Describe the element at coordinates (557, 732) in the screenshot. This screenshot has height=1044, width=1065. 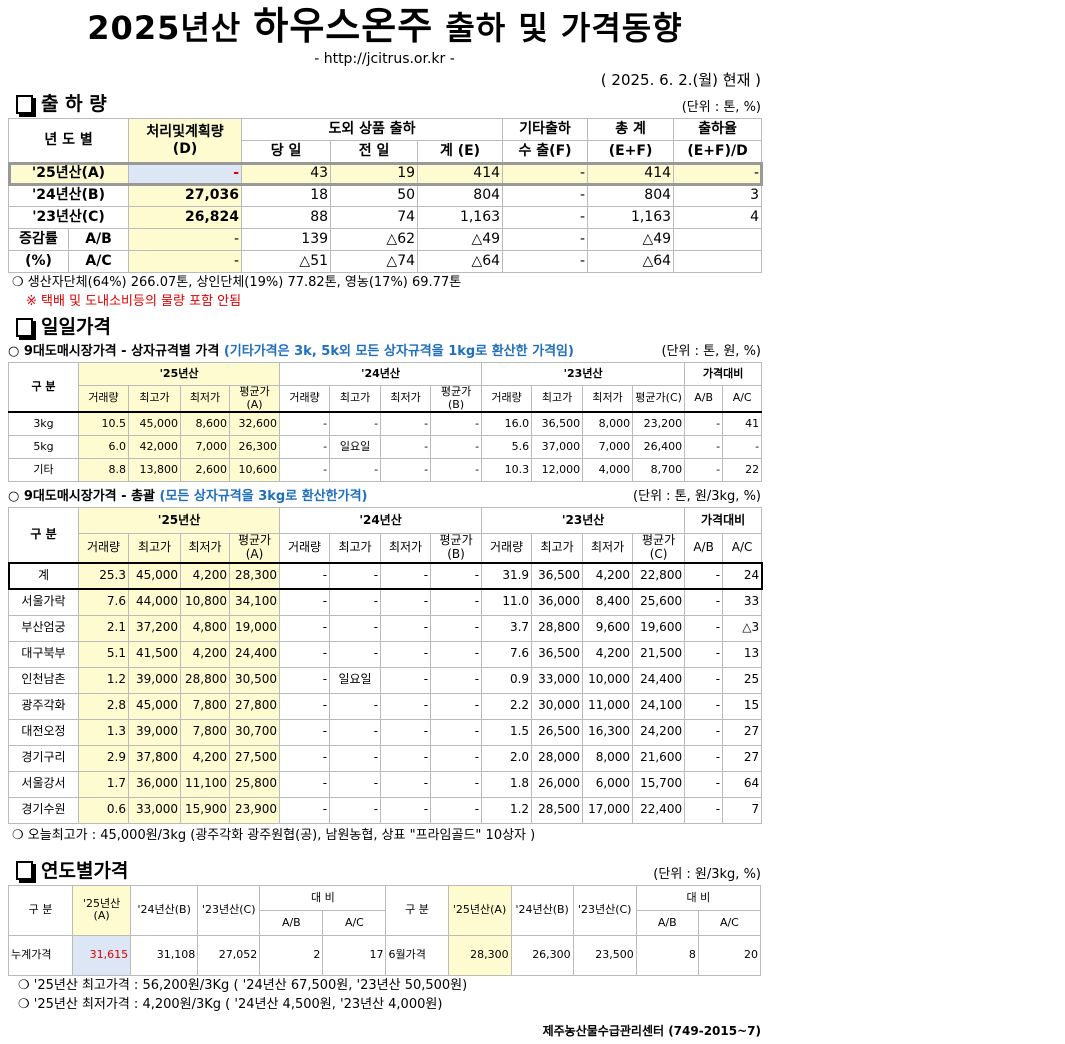
I see `table-cell: 26,500` at that location.